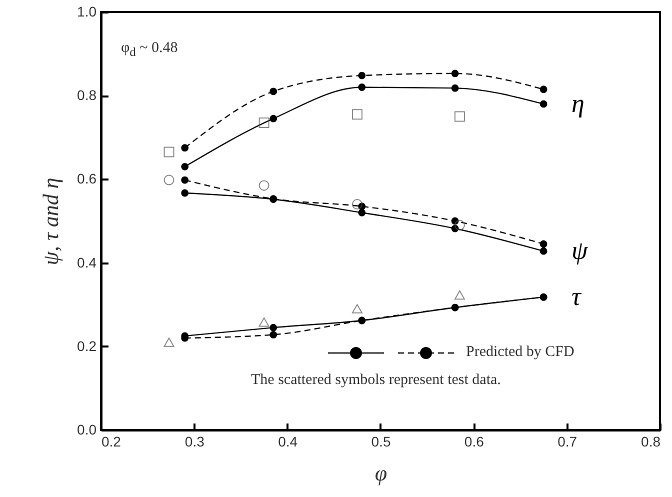 The height and width of the screenshot is (497, 672). What do you see at coordinates (381, 442) in the screenshot?
I see `x-tick-label: 0.5` at bounding box center [381, 442].